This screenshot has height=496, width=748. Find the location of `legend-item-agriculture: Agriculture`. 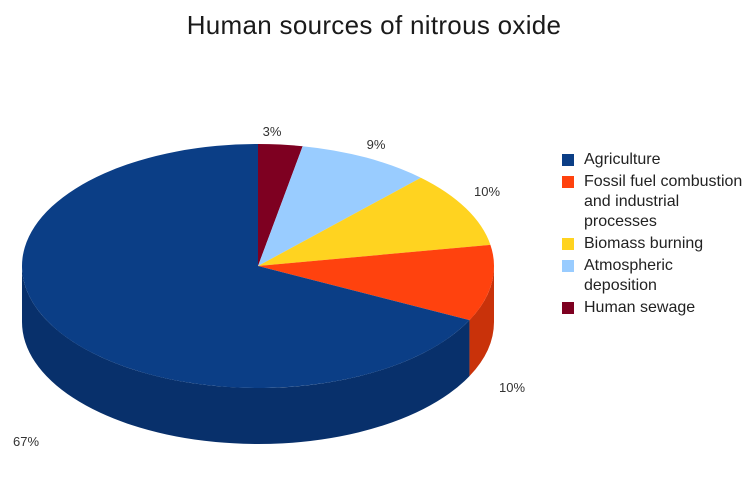

legend-item-agriculture: Agriculture is located at coordinates (655, 160).